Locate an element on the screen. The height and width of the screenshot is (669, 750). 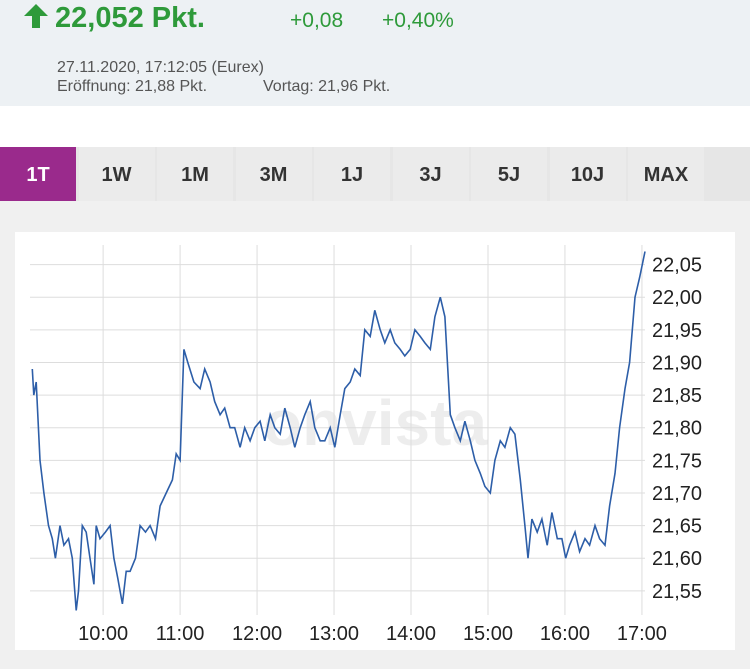
range-tab: 3J is located at coordinates (430, 174).